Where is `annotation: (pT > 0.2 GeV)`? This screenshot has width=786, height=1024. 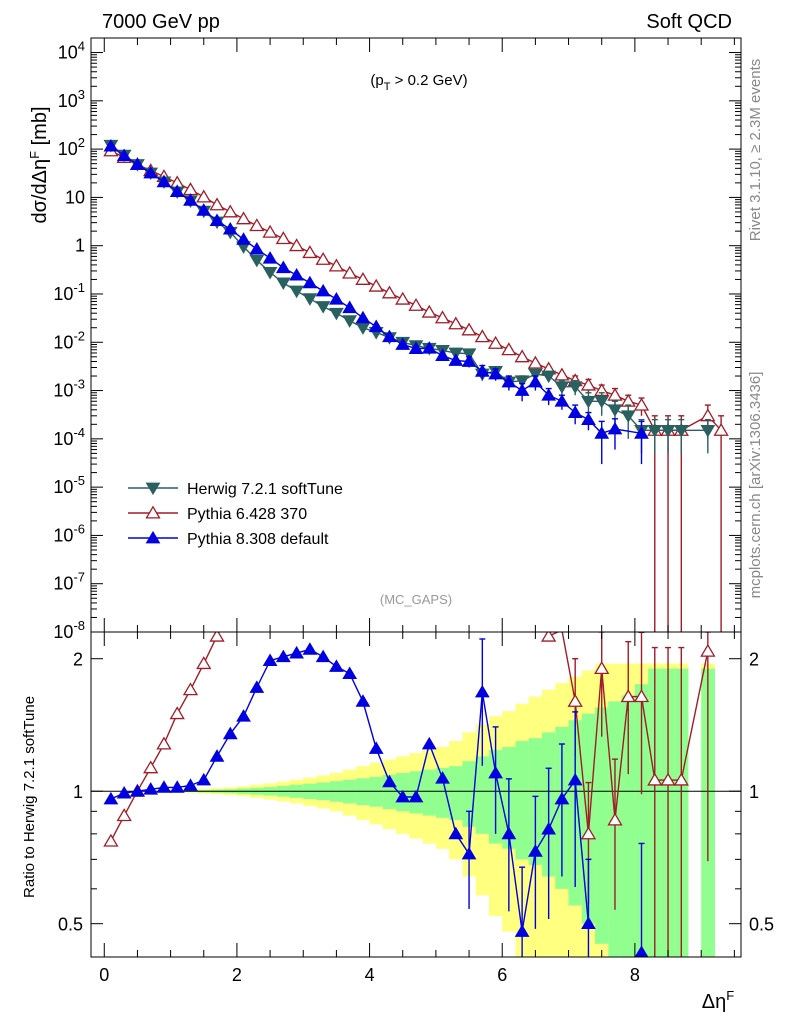
annotation: (pT > 0.2 GeV) is located at coordinates (418, 82).